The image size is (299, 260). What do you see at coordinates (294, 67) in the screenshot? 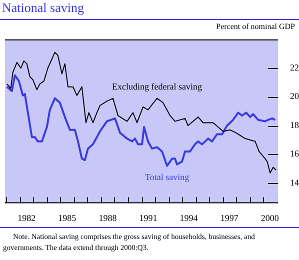
I see `y-tick-label: 22` at bounding box center [294, 67].